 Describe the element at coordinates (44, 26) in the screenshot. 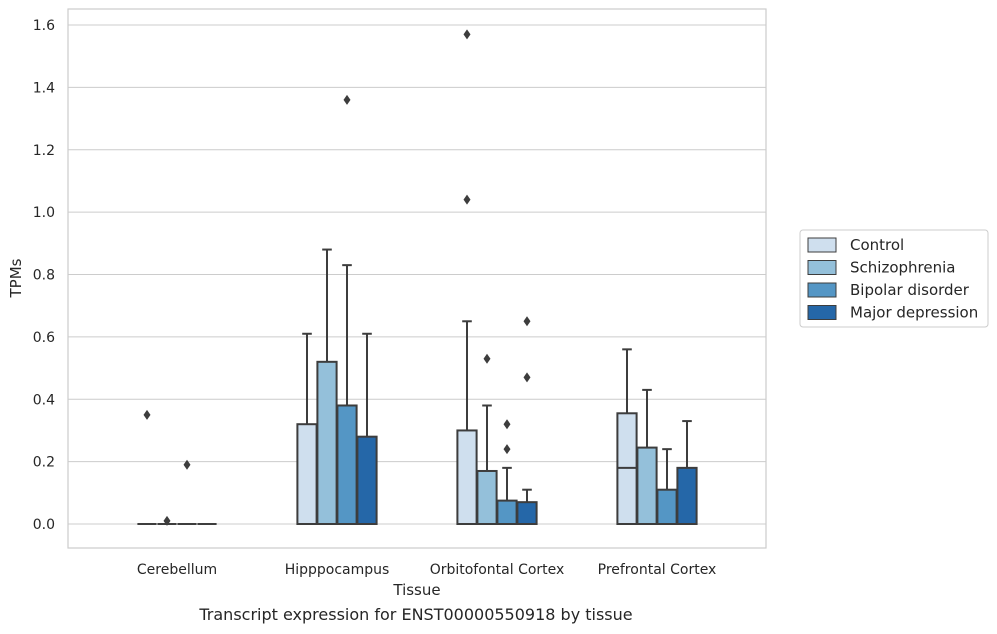

I see `y-tick-label: 1.6` at that location.